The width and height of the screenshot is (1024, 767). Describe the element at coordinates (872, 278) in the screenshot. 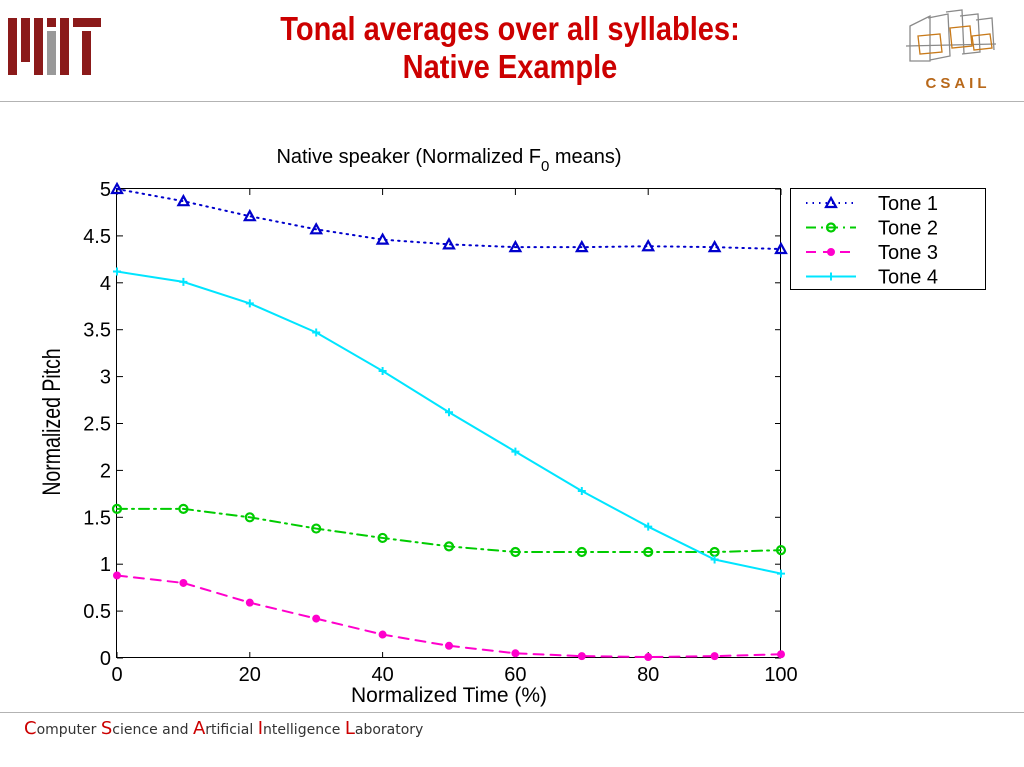

I see `legend-item-tone-4: Tone 4` at that location.